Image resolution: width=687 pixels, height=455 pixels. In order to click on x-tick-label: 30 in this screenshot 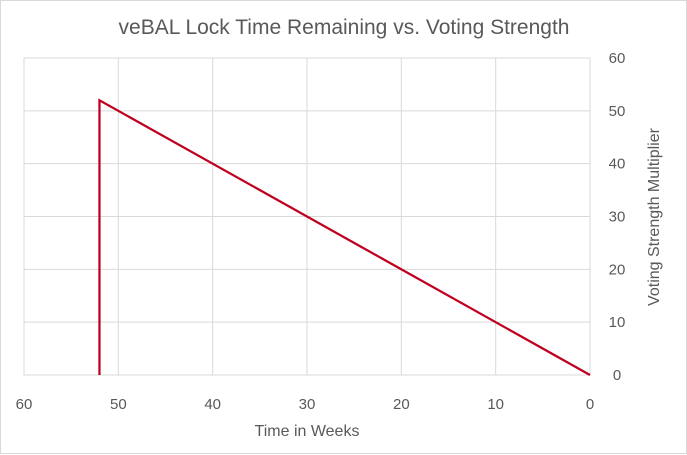, I will do `click(307, 404)`.